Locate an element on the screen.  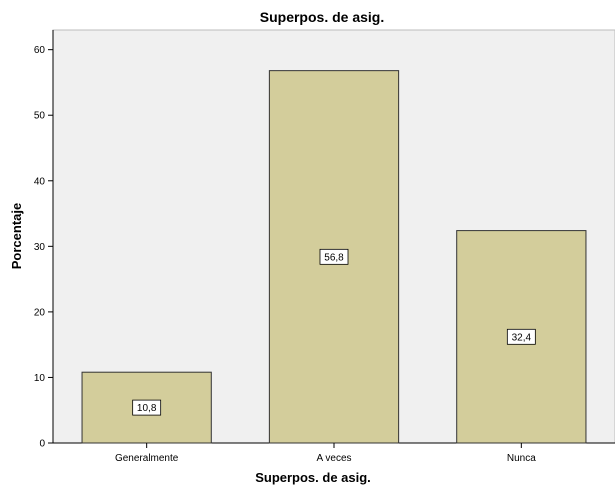
y-tick-label: 50 is located at coordinates (40, 116).